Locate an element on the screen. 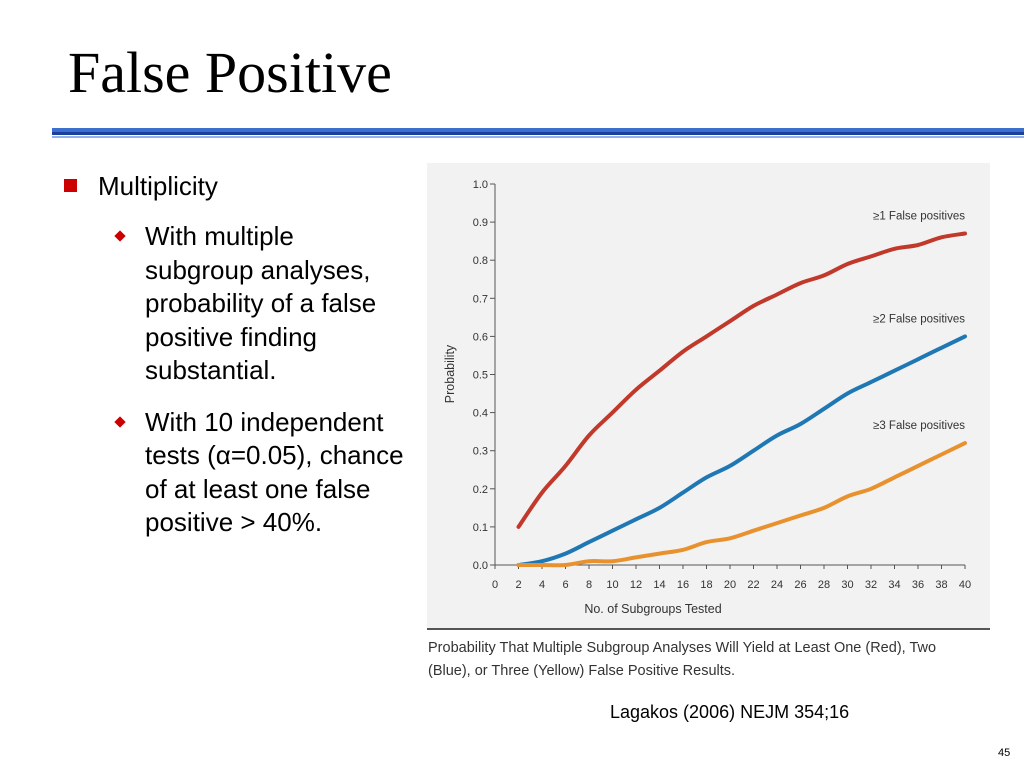 This screenshot has height=768, width=1024. y-tick-label: 0.1 is located at coordinates (480, 528).